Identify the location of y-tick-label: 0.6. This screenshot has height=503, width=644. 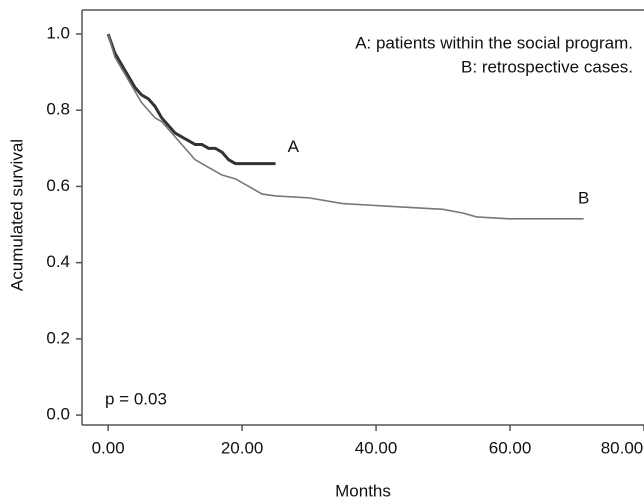
(58, 185).